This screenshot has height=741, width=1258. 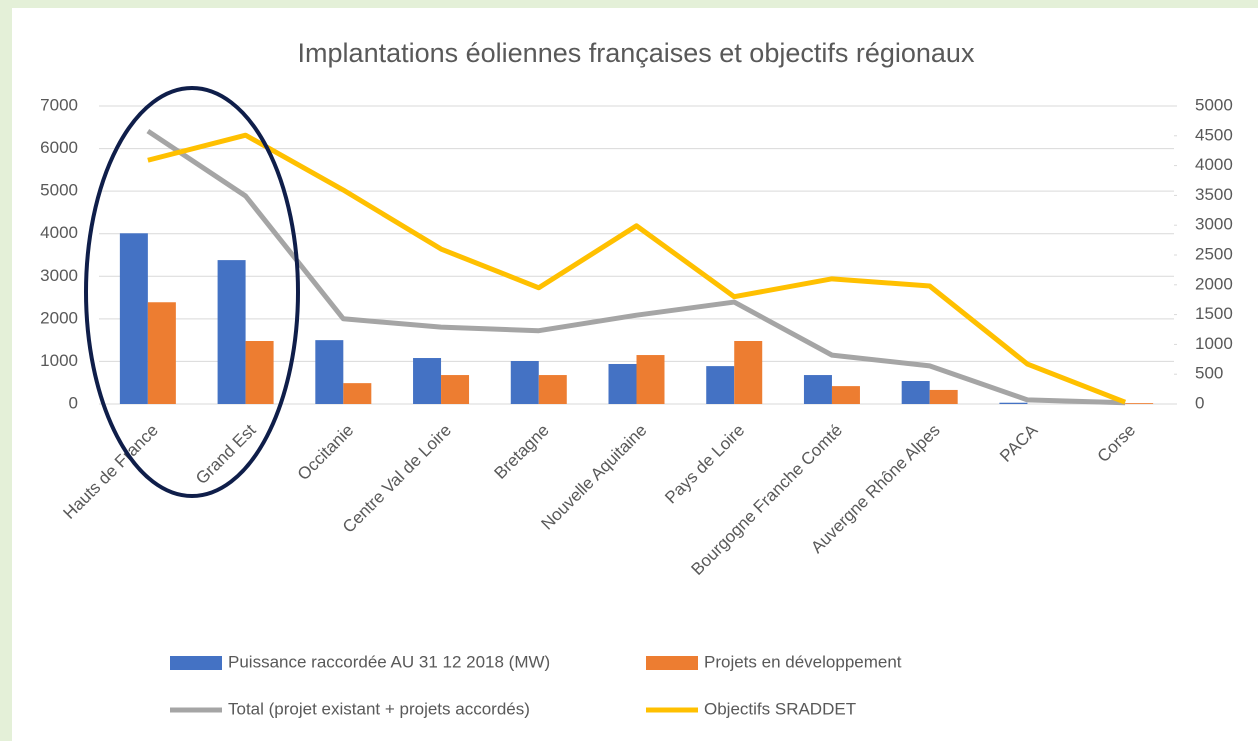 I want to click on y-tick-label: 5000, so click(x=59, y=190).